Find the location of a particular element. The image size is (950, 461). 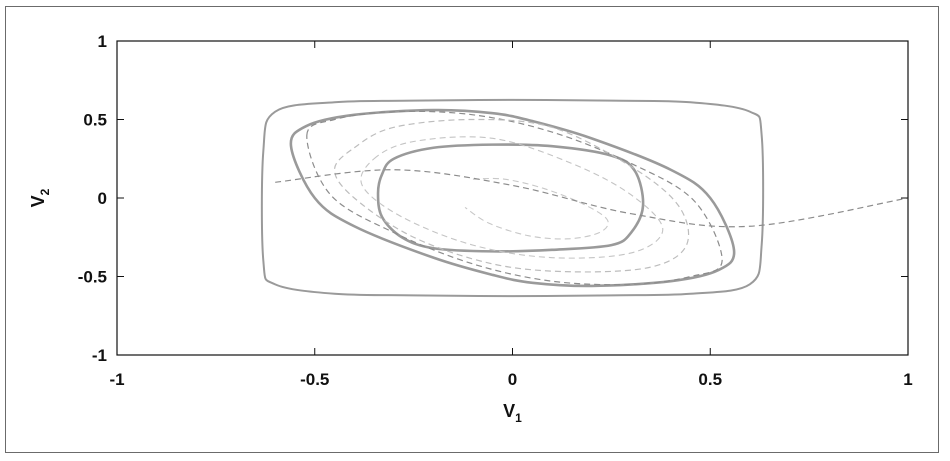

y-tick-label: -0.5 is located at coordinates (92, 277).